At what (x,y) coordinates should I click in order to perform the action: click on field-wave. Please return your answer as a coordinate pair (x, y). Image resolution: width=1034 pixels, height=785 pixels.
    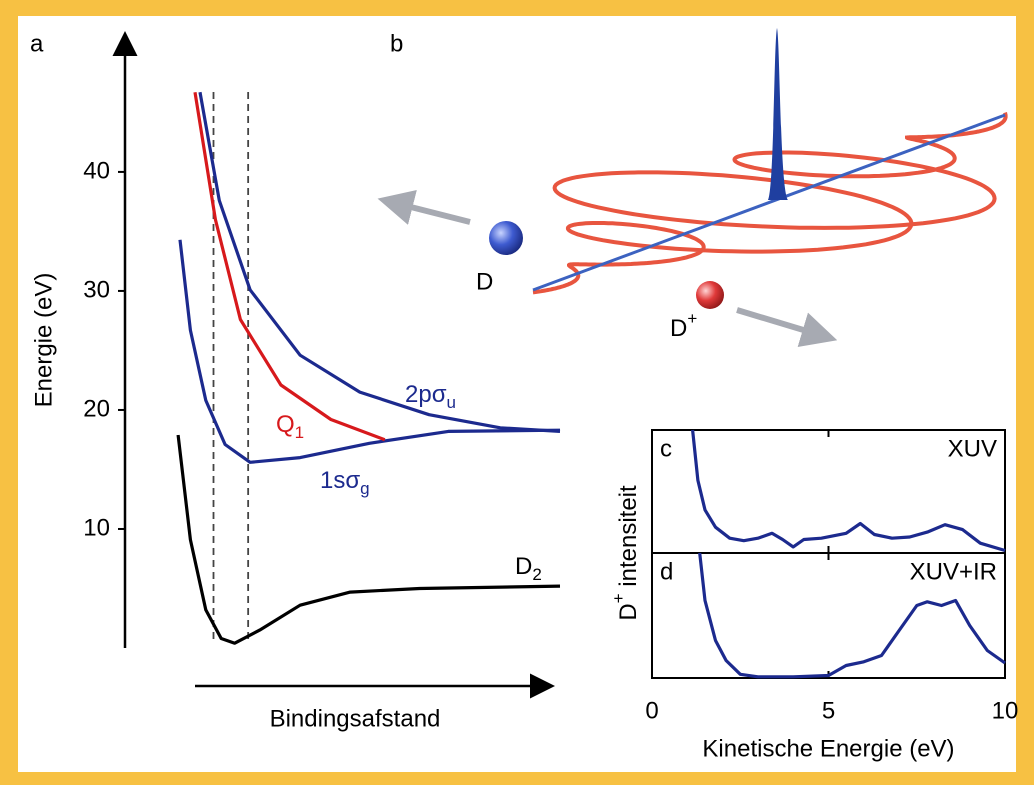
    Looking at the image, I should click on (770, 203).